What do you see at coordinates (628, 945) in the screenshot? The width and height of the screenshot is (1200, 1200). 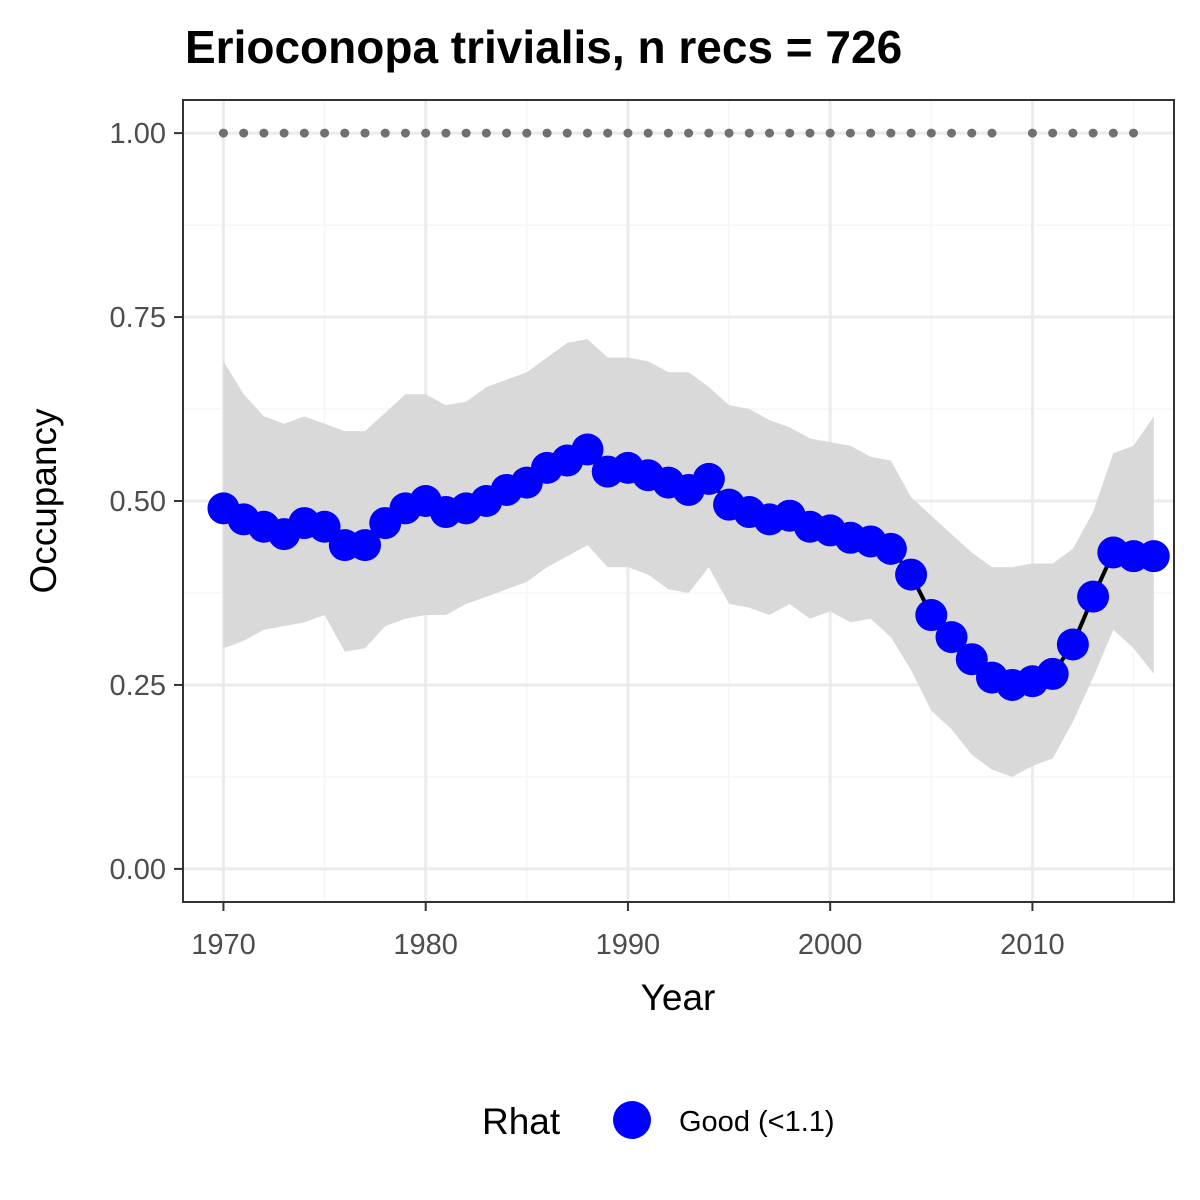 I see `x-tick-label: 1990` at bounding box center [628, 945].